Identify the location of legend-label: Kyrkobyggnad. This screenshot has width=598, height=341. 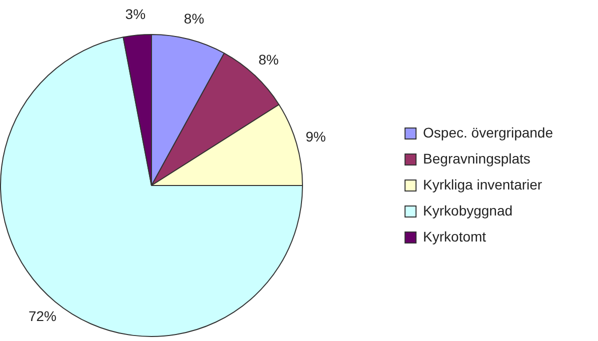
(468, 210).